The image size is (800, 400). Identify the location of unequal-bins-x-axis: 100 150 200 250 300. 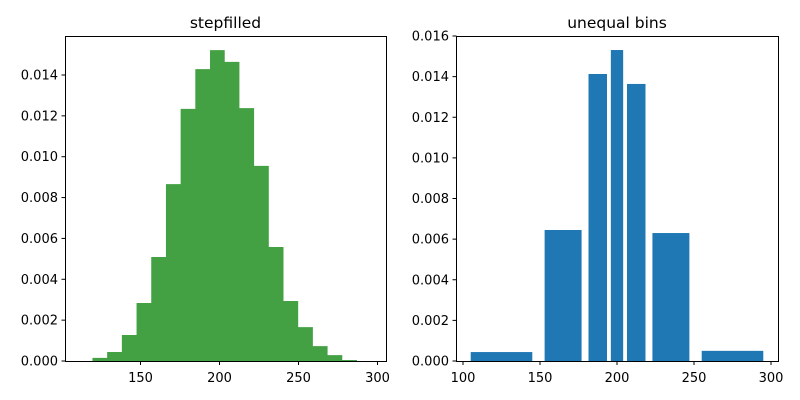
(617, 373).